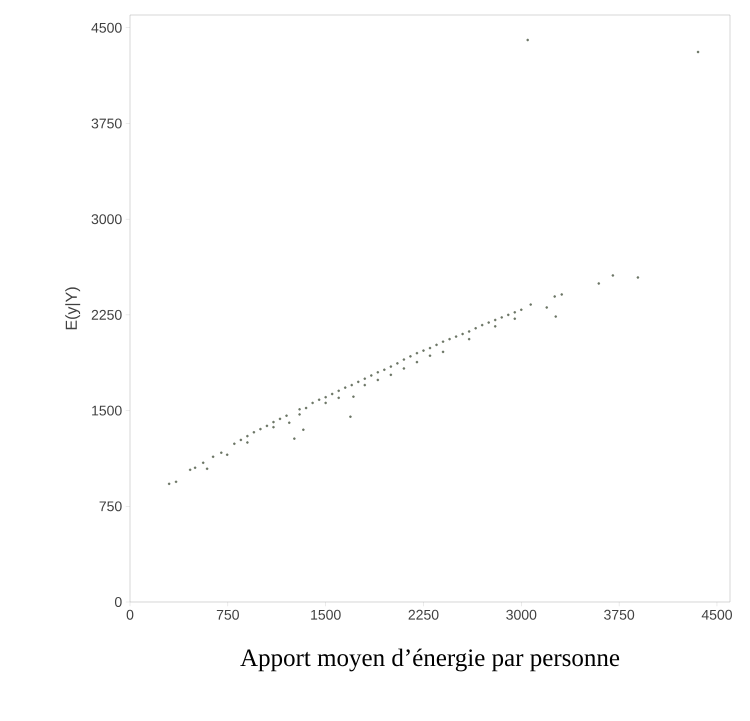 The image size is (750, 721). Describe the element at coordinates (430, 660) in the screenshot. I see `x-axis-title: Apport moyen d’énergie par personne` at that location.